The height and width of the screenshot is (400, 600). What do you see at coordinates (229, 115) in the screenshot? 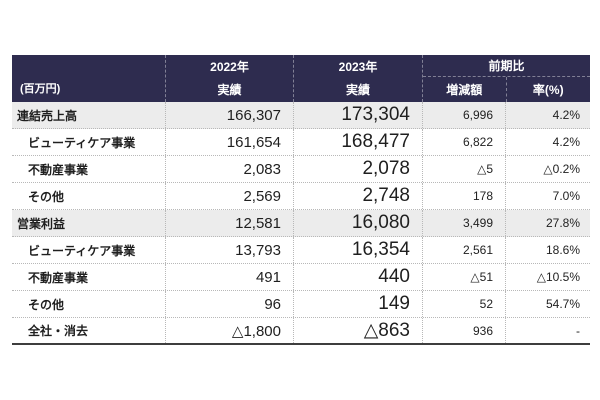
I see `value-2022-cell: 166,307` at bounding box center [229, 115].